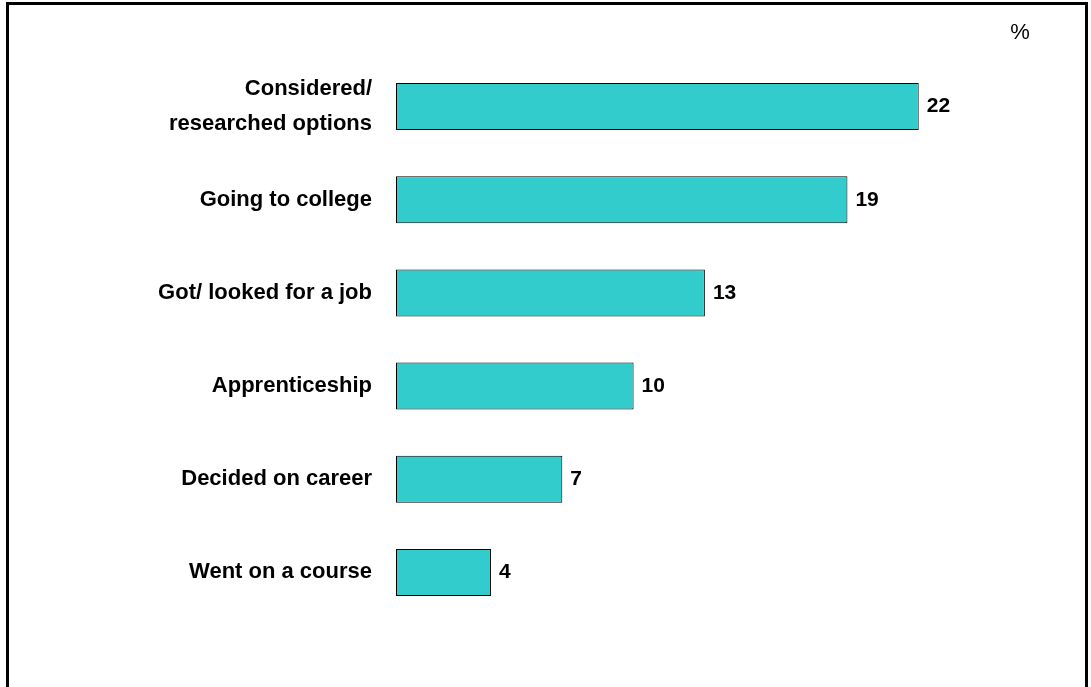  What do you see at coordinates (277, 478) in the screenshot?
I see `y-tick-label: Decided on career` at bounding box center [277, 478].